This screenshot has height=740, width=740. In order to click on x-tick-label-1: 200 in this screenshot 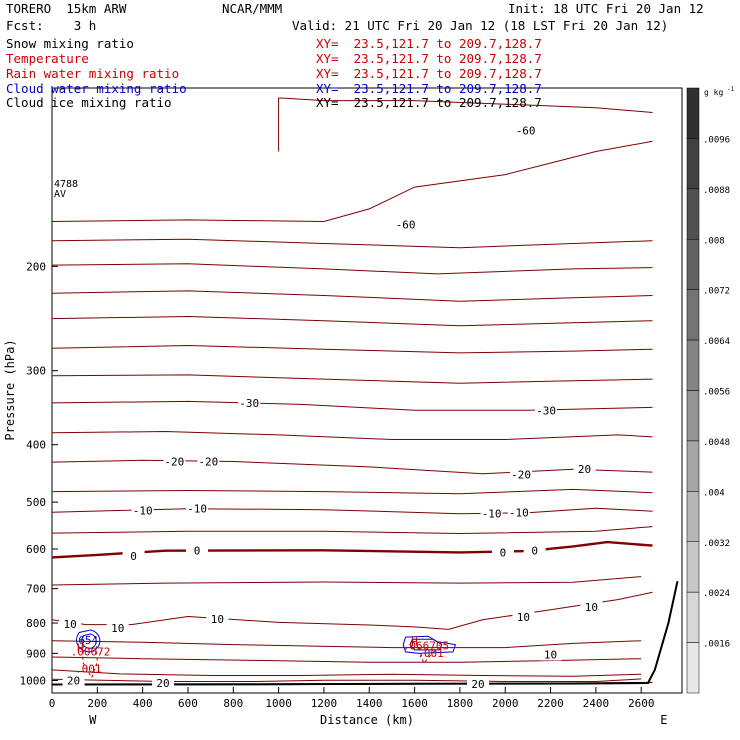, I will do `click(97, 703)`.